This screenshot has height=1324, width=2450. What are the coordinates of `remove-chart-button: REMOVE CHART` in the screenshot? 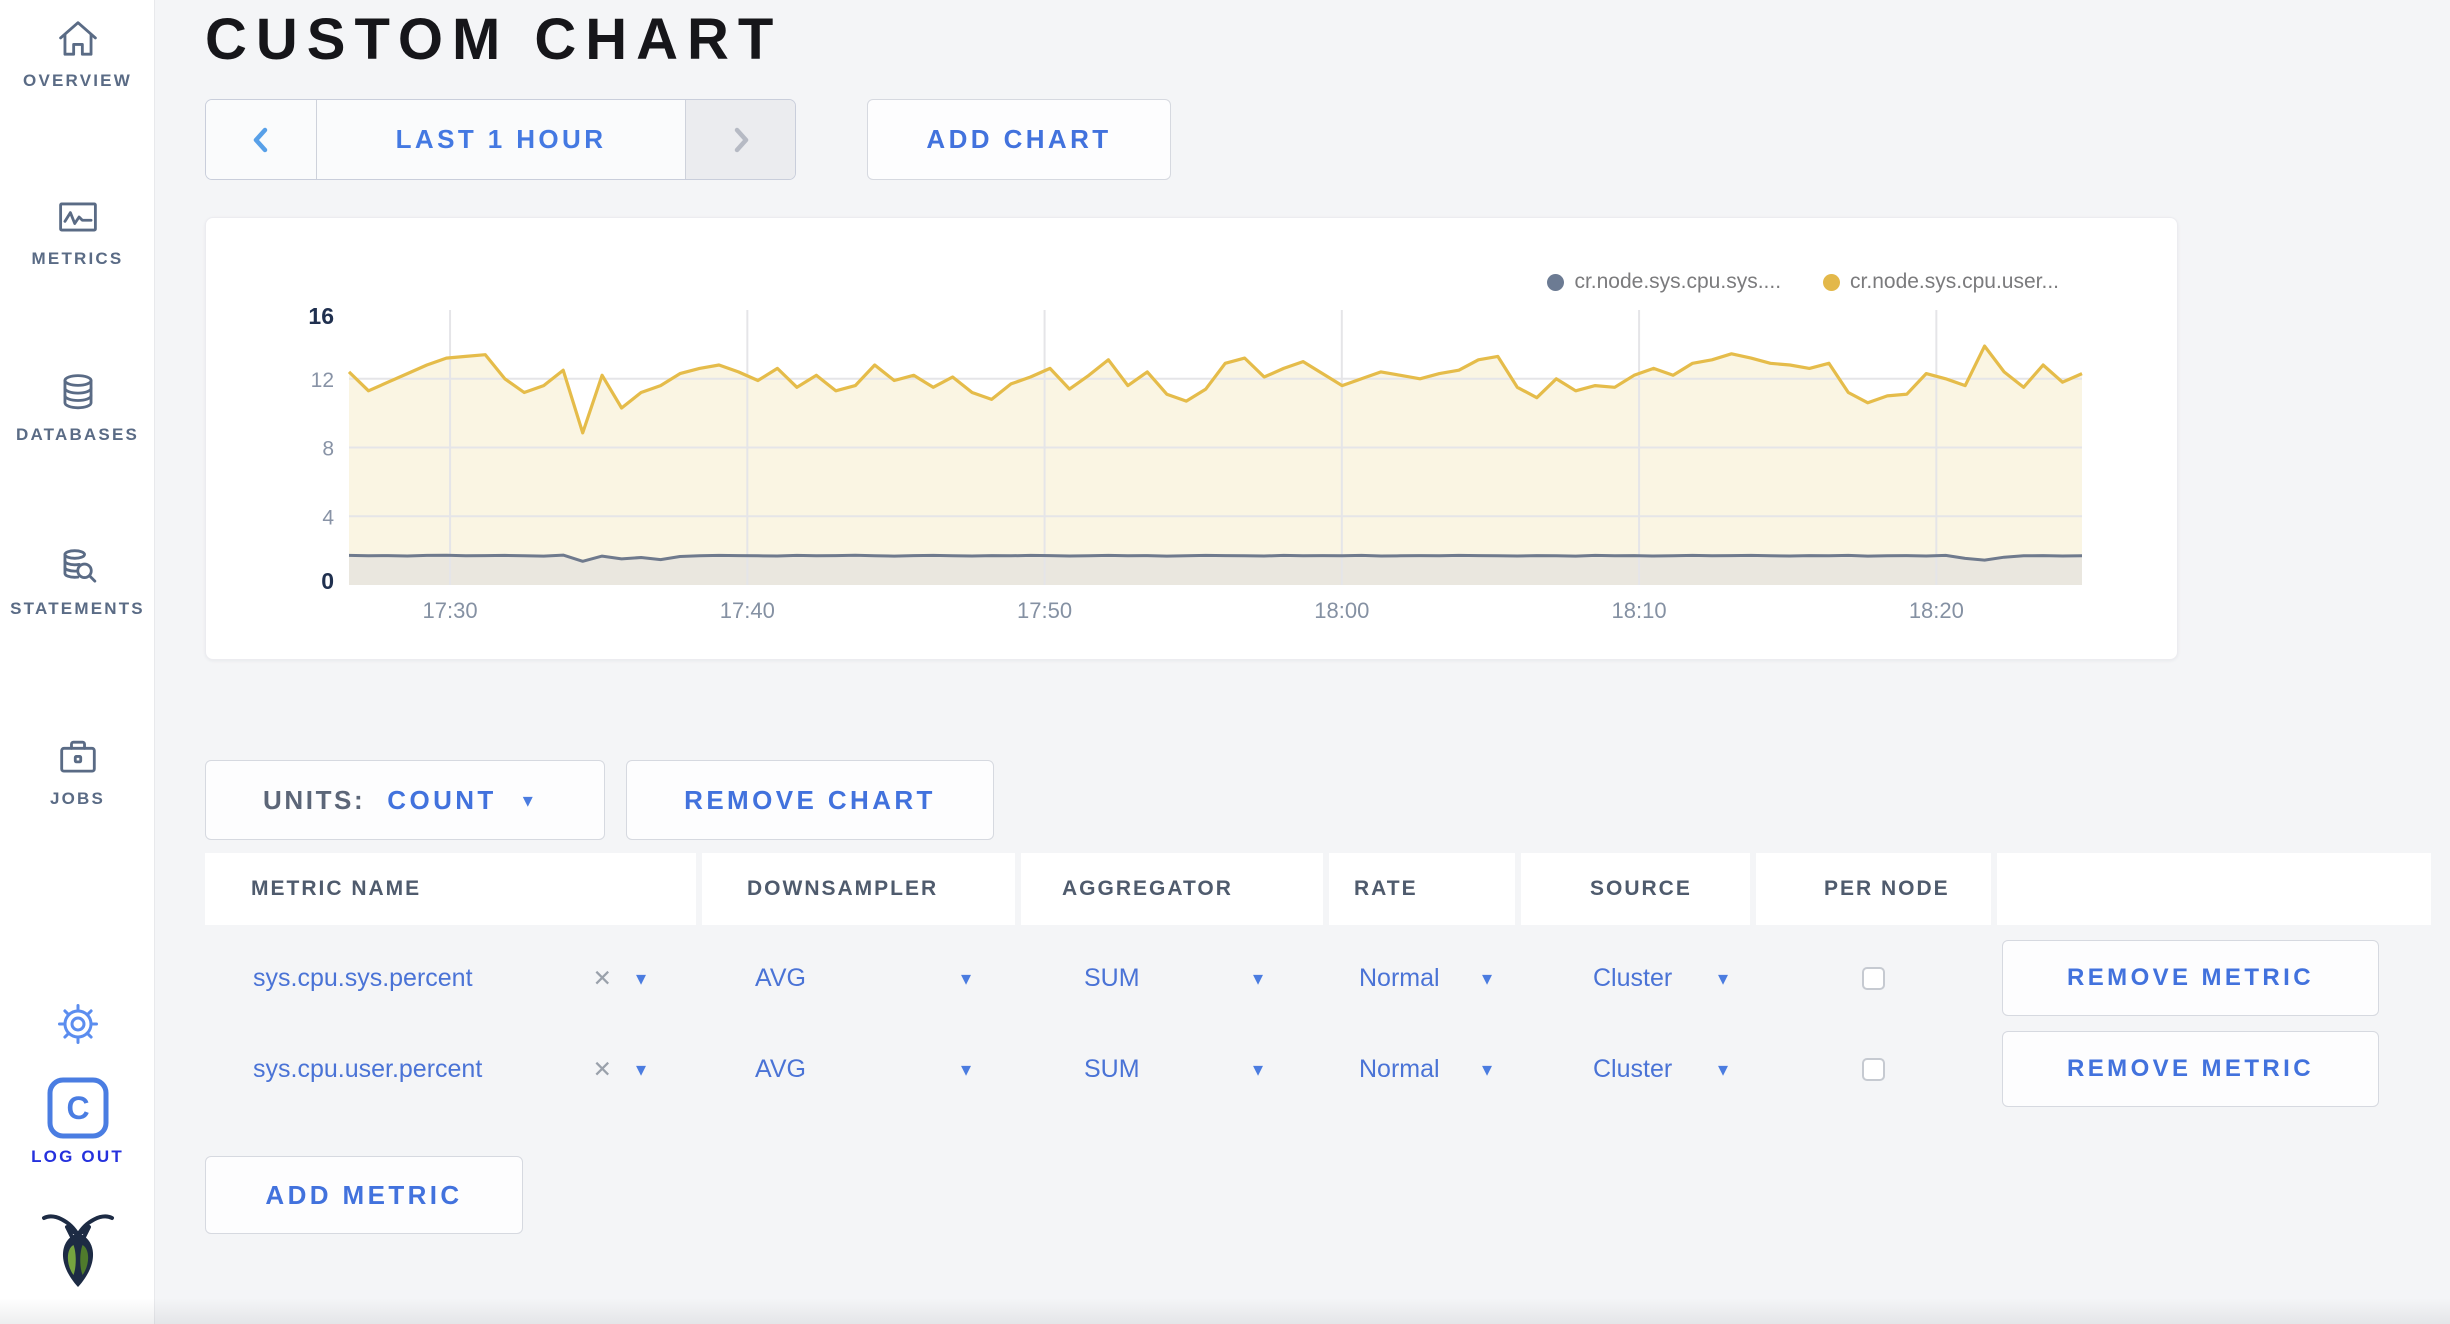 It's located at (810, 800).